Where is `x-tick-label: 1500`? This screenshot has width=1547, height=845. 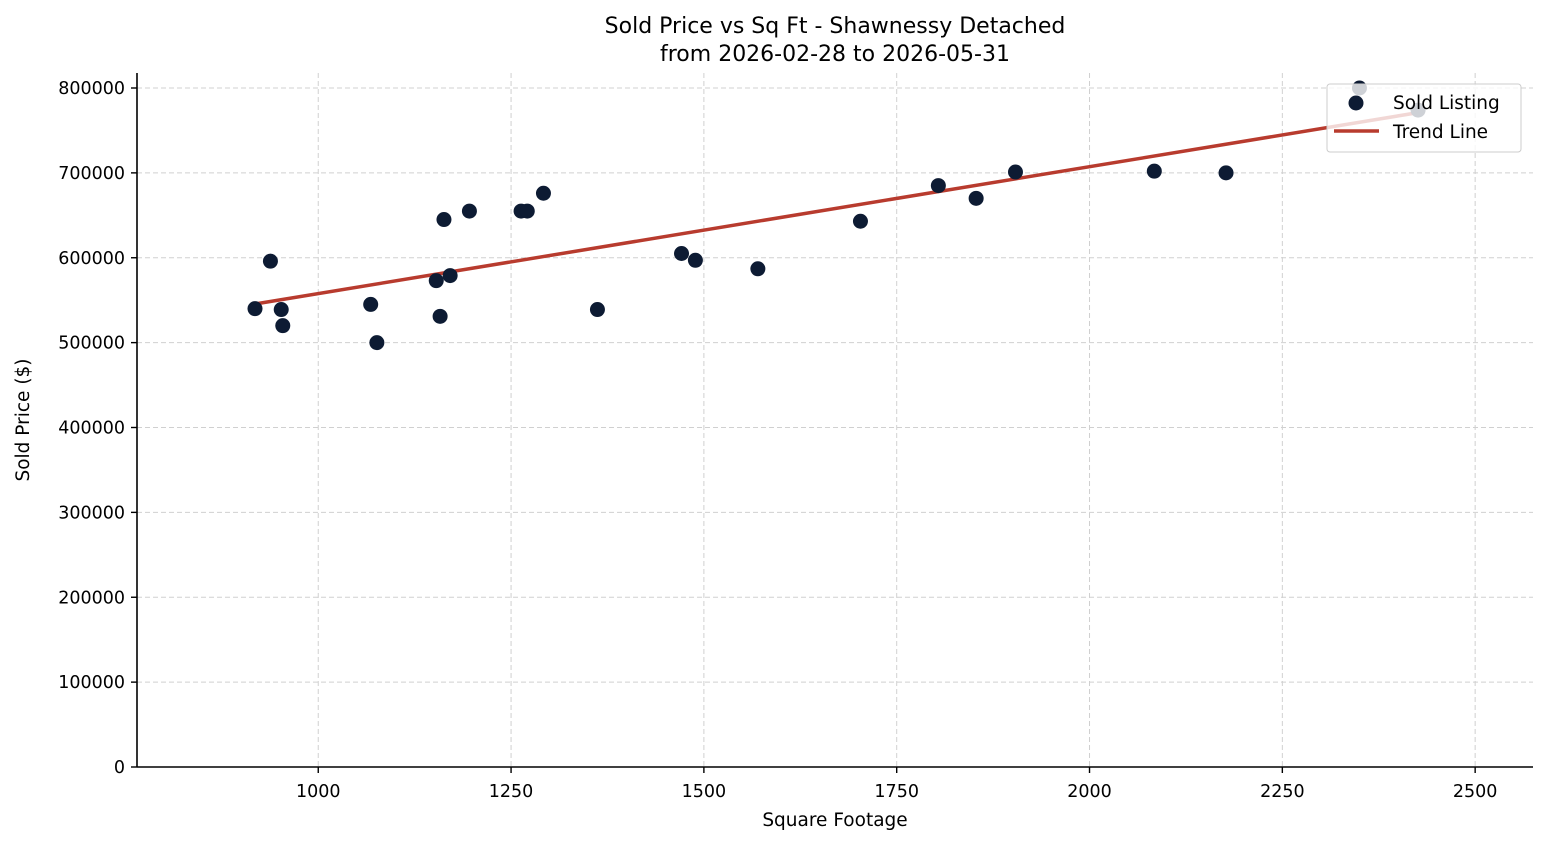 x-tick-label: 1500 is located at coordinates (704, 792).